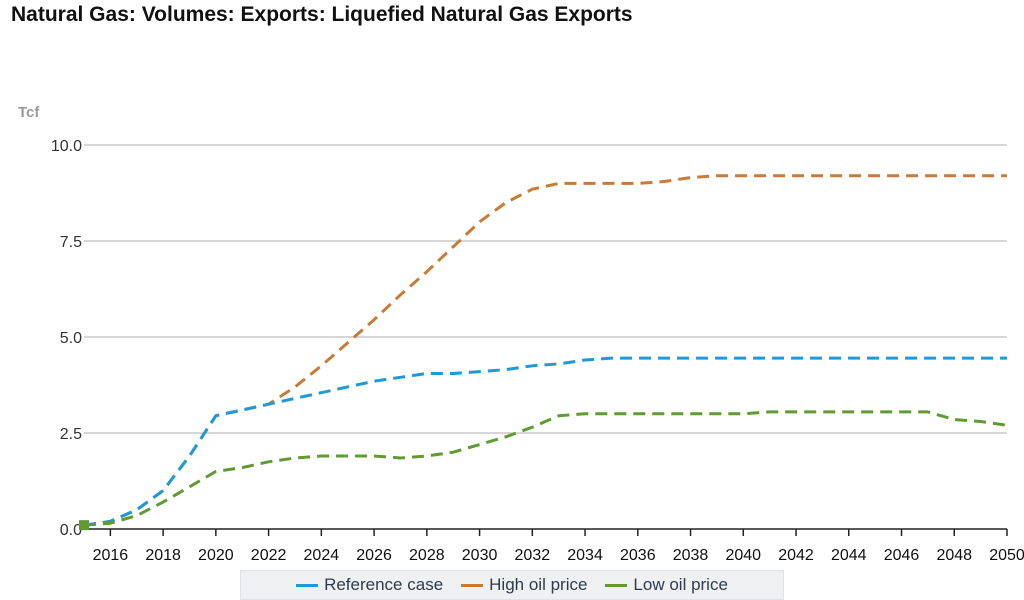 The height and width of the screenshot is (600, 1024). What do you see at coordinates (111, 555) in the screenshot?
I see `x-tick-label: 2016` at bounding box center [111, 555].